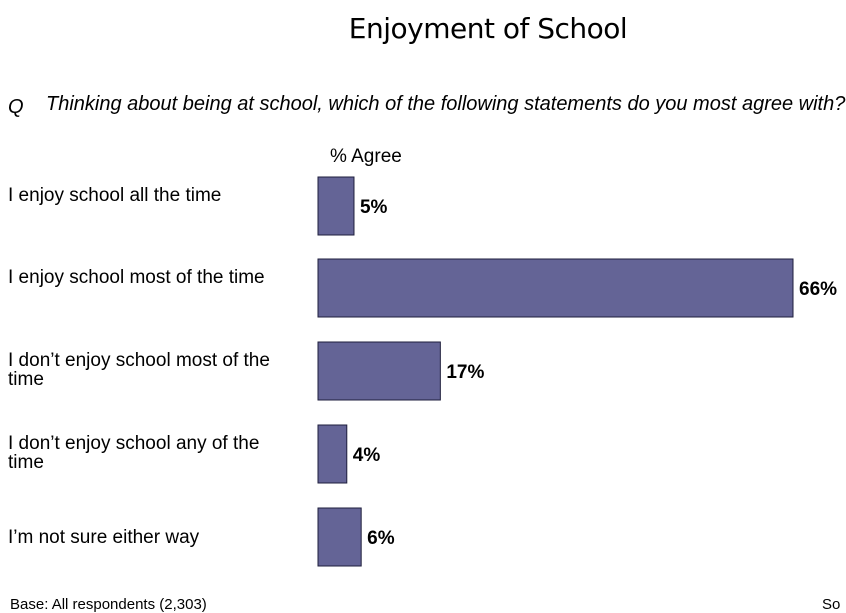 This screenshot has height=613, width=846. Describe the element at coordinates (139, 370) in the screenshot. I see `category-label: I don’t enjoy school most of the time` at that location.